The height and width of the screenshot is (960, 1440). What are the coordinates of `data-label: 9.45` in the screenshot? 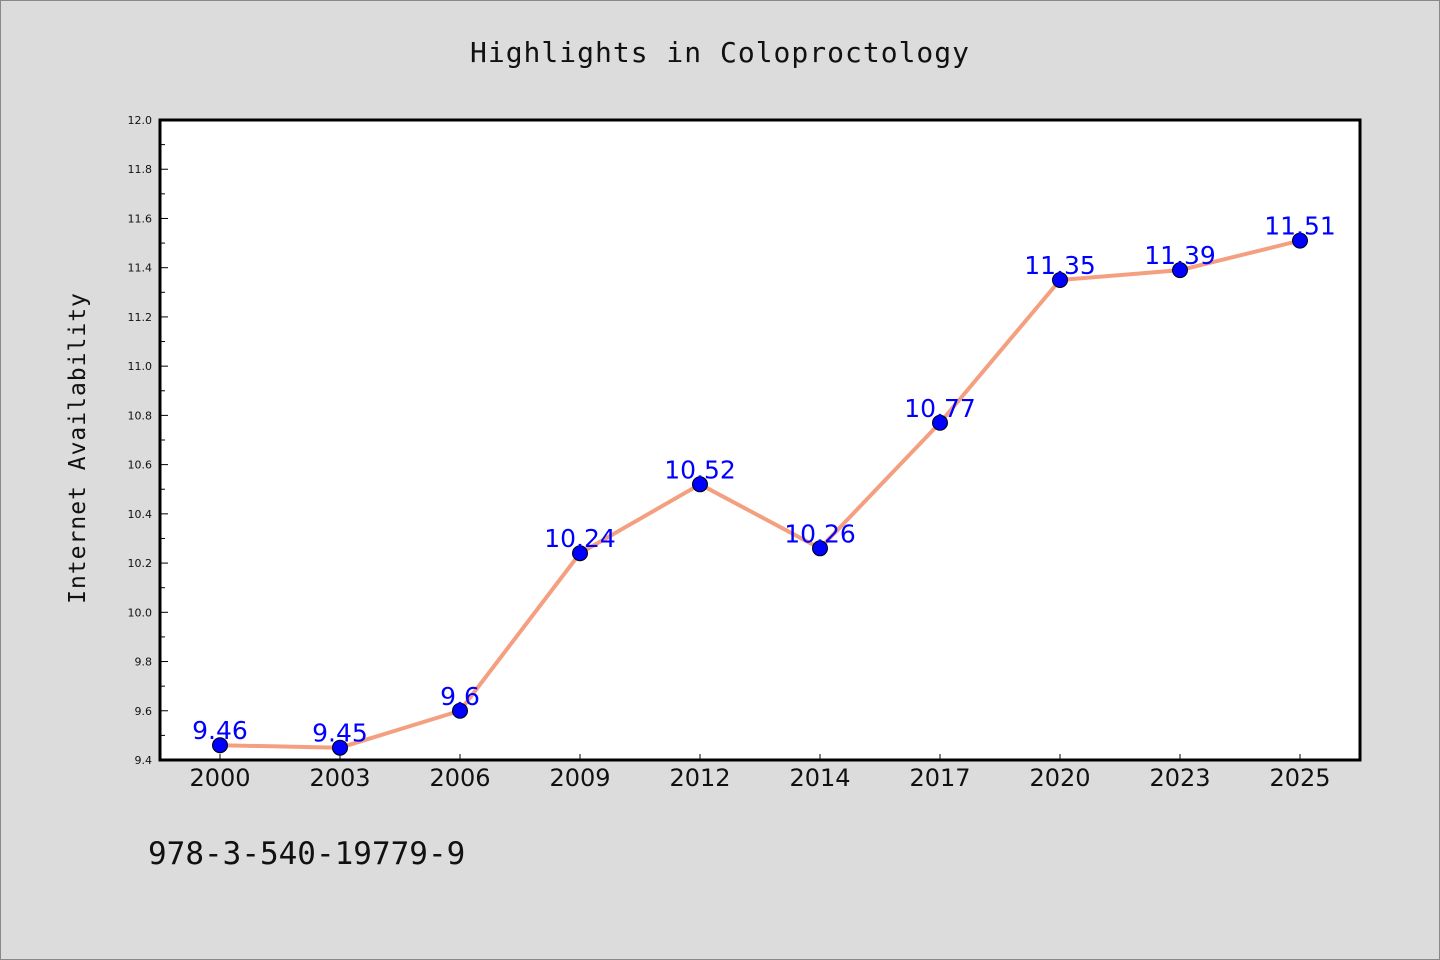 It's located at (340, 733).